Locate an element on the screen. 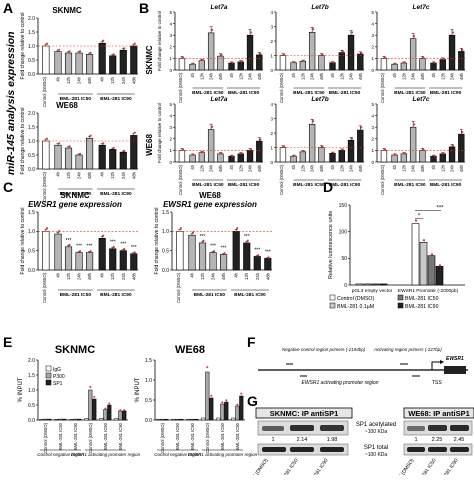  c-we68-y-tick-label: 0.5 is located at coordinates (165, 251).